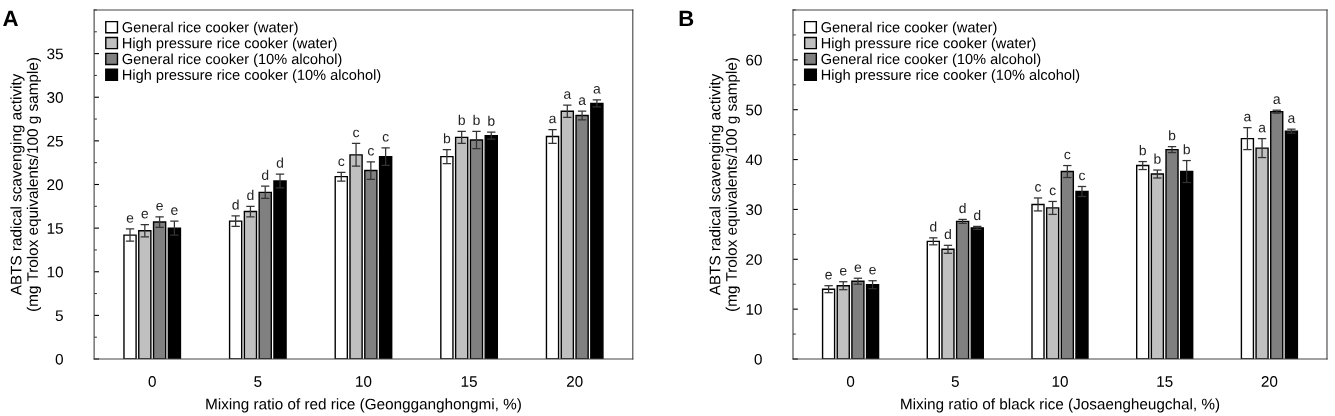 The height and width of the screenshot is (416, 1335). I want to click on x-axis-title: Mixing ratio of black rice (Josaengheugchal, %), so click(1060, 405).